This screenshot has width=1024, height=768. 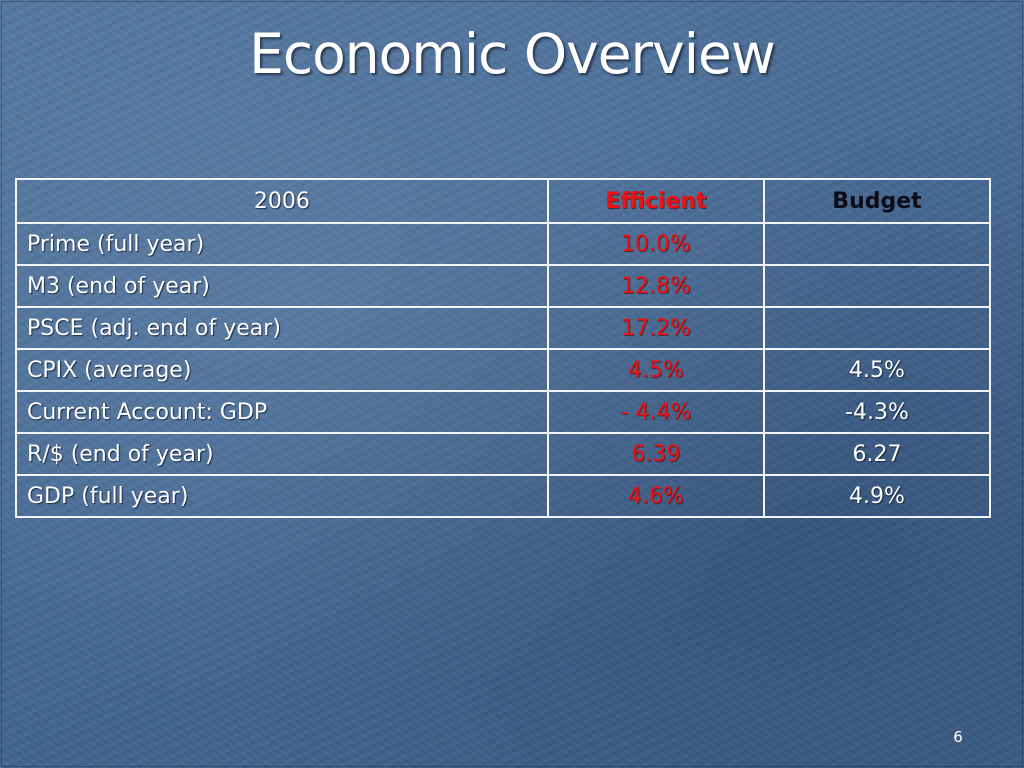 What do you see at coordinates (655, 454) in the screenshot?
I see `row-efficient-value: 6.39` at bounding box center [655, 454].